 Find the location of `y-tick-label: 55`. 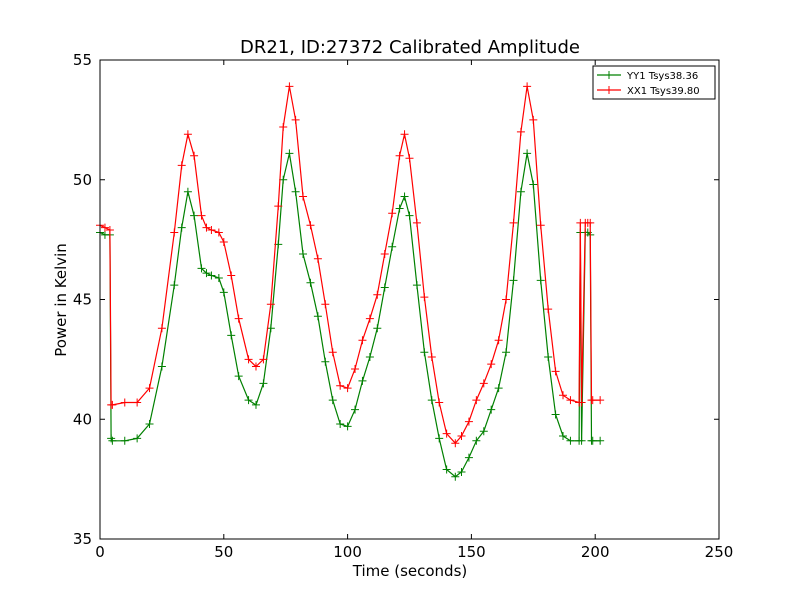

y-tick-label: 55 is located at coordinates (82, 60).